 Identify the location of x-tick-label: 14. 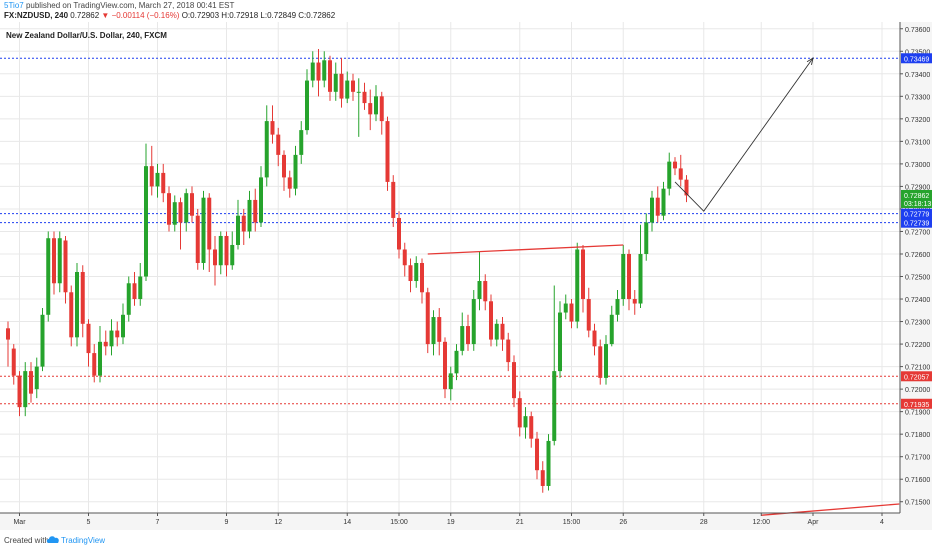
(347, 522).